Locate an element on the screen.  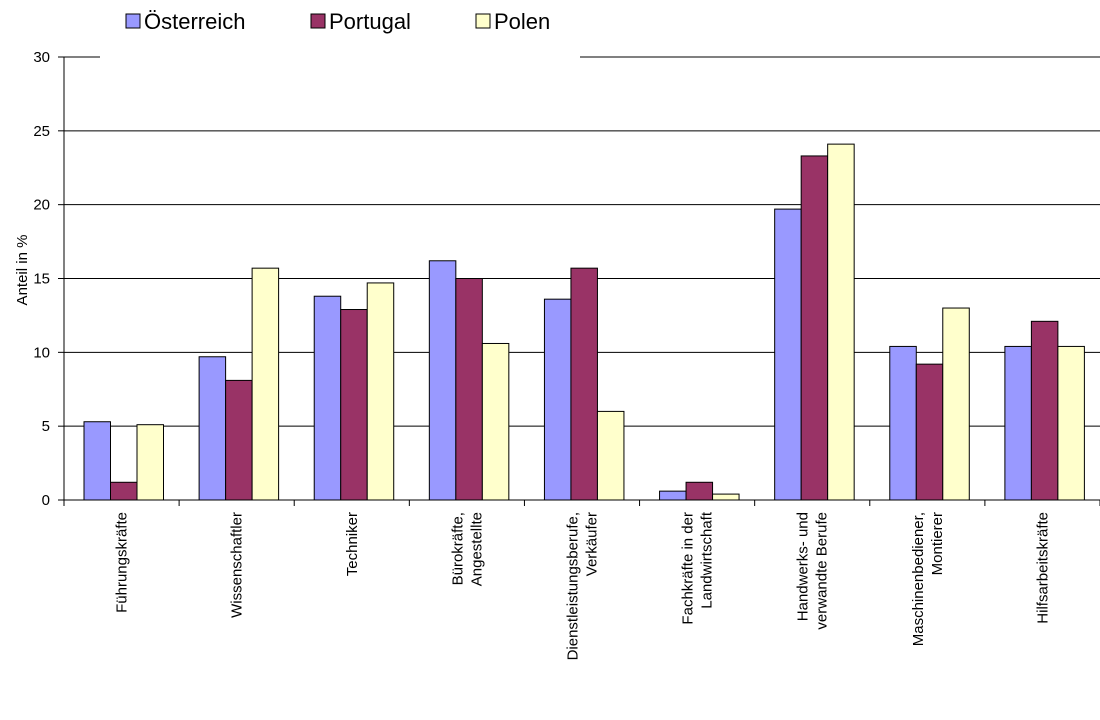
x-category-label: Angestellte is located at coordinates (476, 549).